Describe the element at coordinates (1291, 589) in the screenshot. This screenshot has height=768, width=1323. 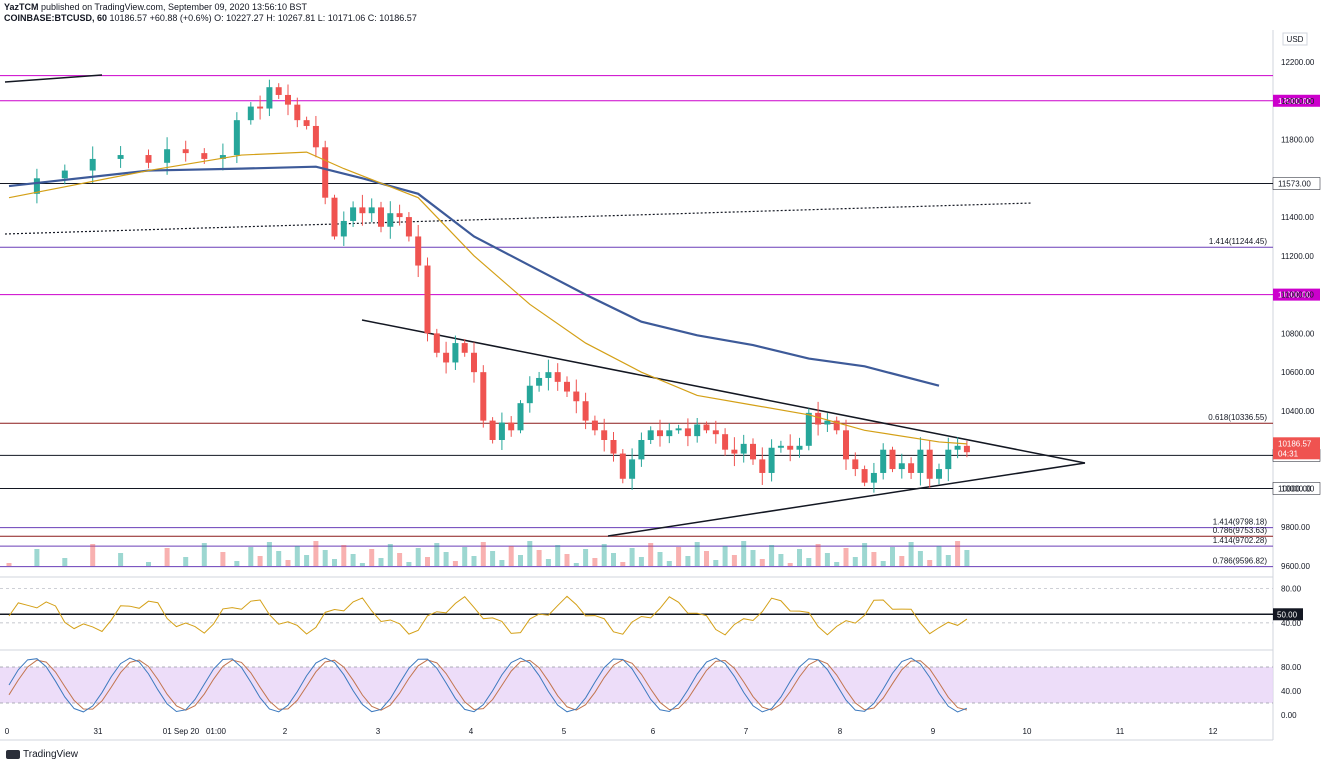
I see `rsi-tick-0: 80.00` at that location.